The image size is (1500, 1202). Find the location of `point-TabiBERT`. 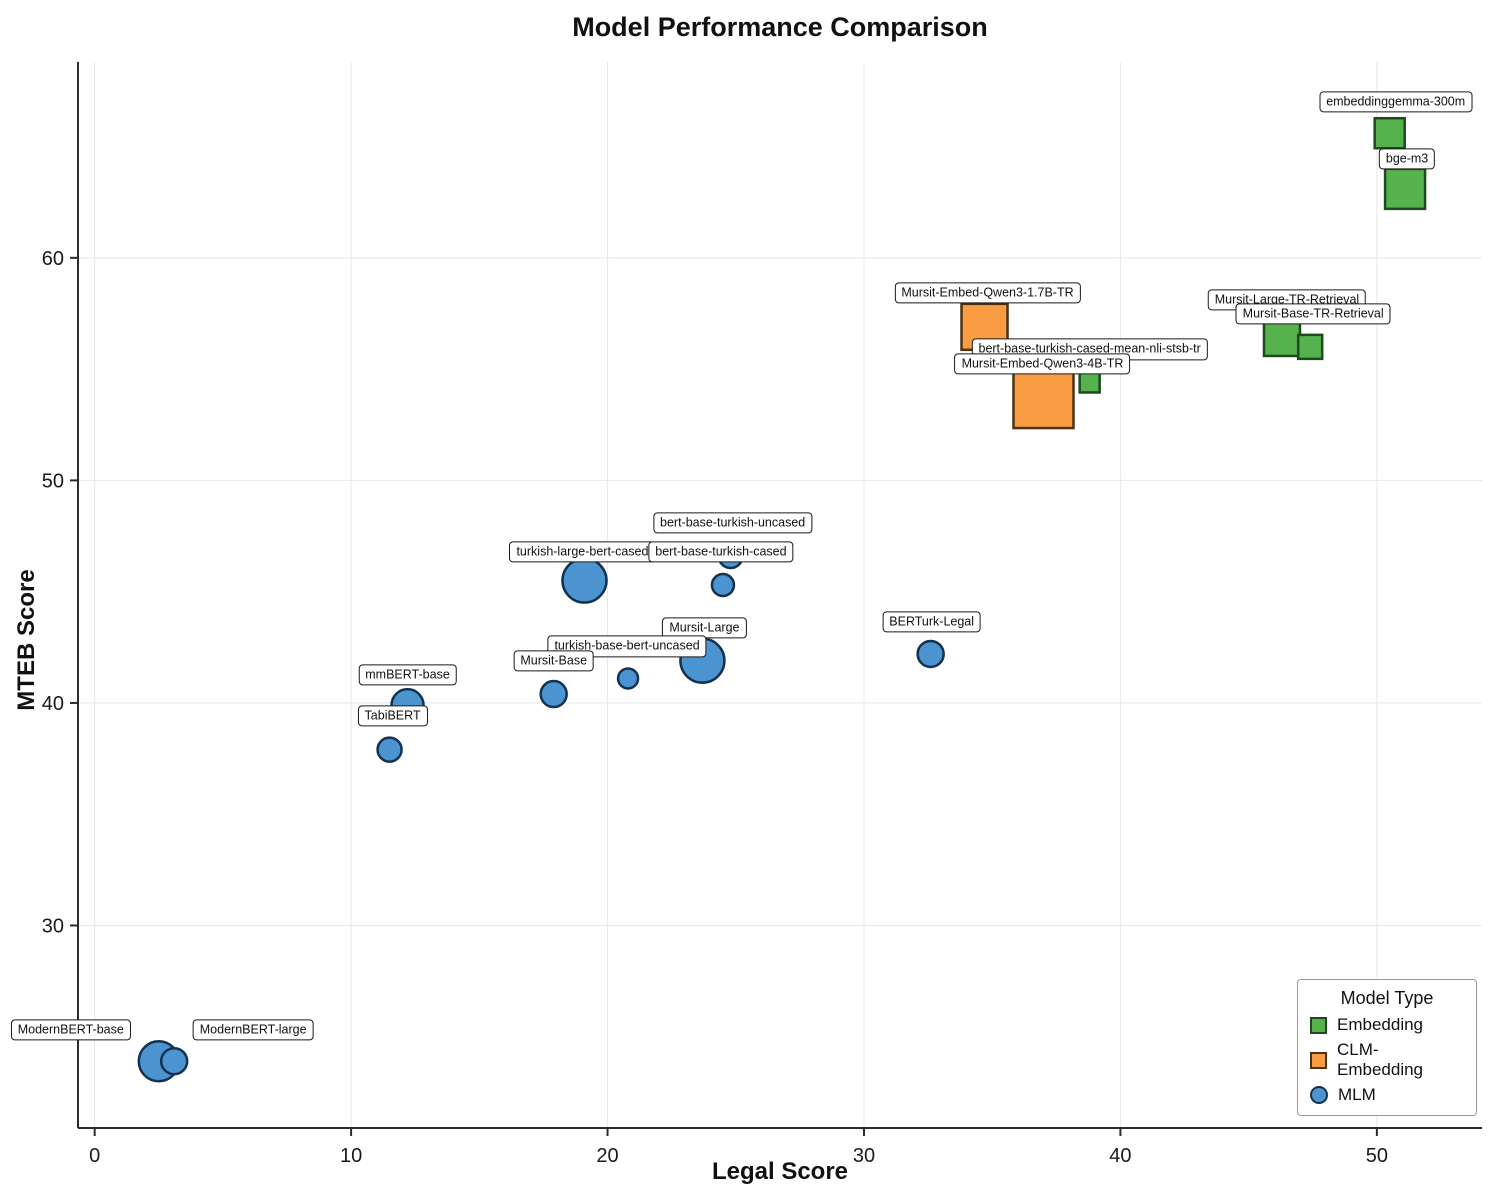

point-TabiBERT is located at coordinates (389, 749).